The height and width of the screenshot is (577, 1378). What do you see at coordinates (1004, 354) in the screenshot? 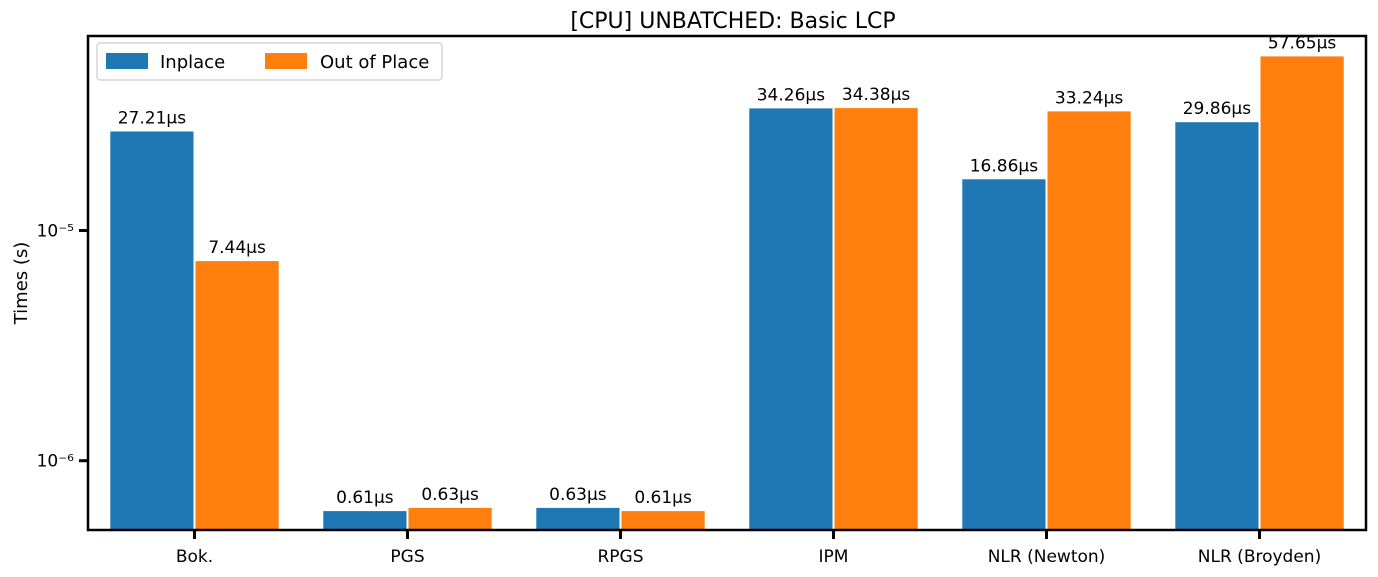
I see `bar-inplace-nlr-newton` at bounding box center [1004, 354].